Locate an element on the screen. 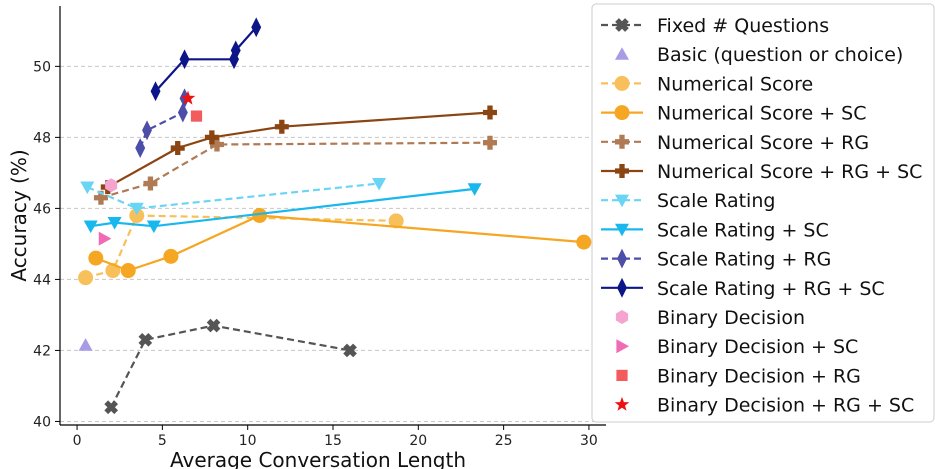 The width and height of the screenshot is (935, 469). legend-entry: Numerical Score + SC is located at coordinates (734, 114).